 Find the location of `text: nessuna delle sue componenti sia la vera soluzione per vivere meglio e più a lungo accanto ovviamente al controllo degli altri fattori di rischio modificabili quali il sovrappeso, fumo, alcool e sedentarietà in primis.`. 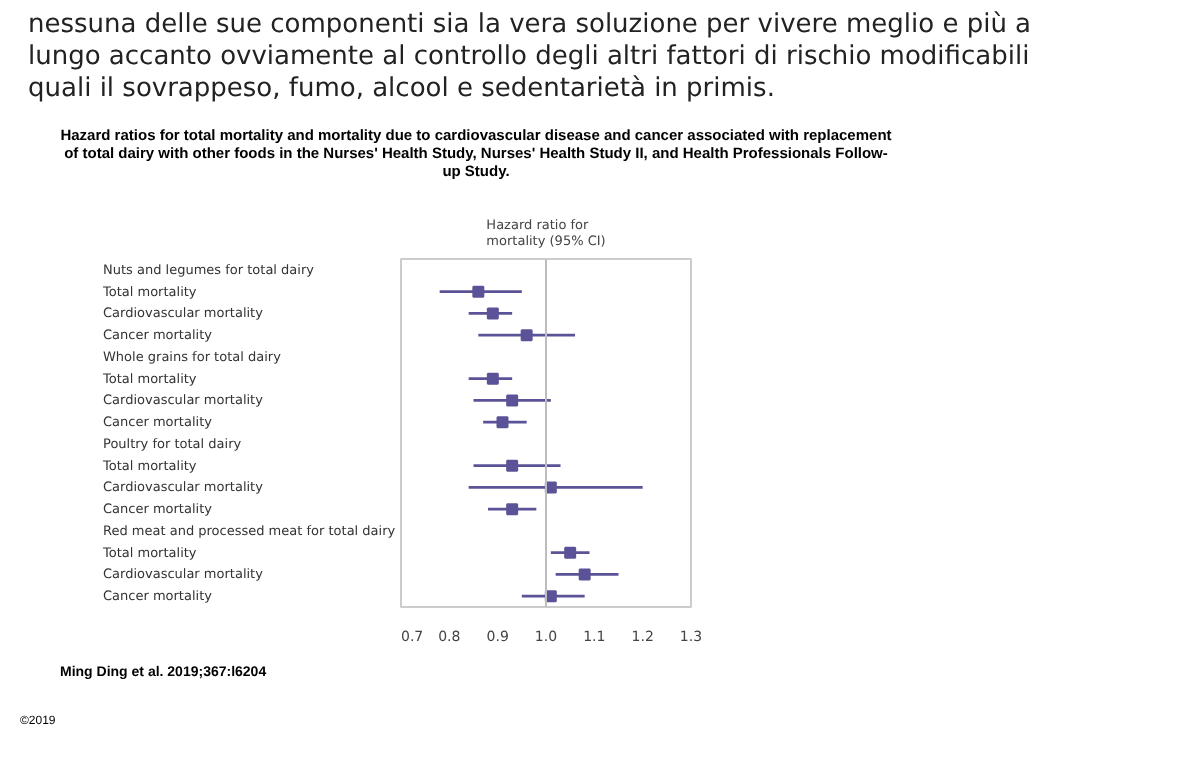

text: nessuna delle sue componenti sia la vera soluzione per vivere meglio e più a lungo accanto ovviamente al controllo degli altri fattori di rischio modificabili quali il sovrappeso, fumo, alcool e sedentarietà in primis. is located at coordinates (530, 58).